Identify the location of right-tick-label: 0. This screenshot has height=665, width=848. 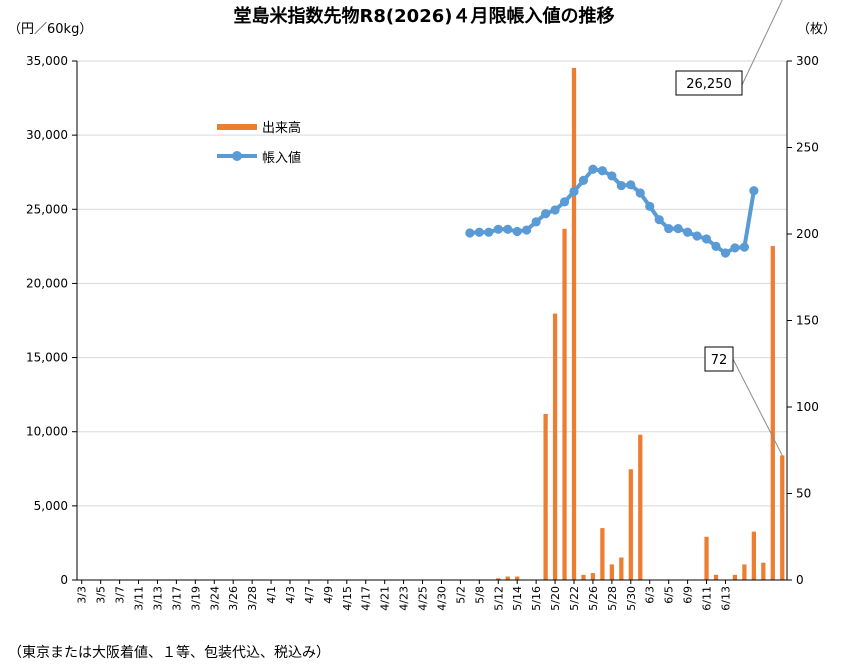
(800, 580).